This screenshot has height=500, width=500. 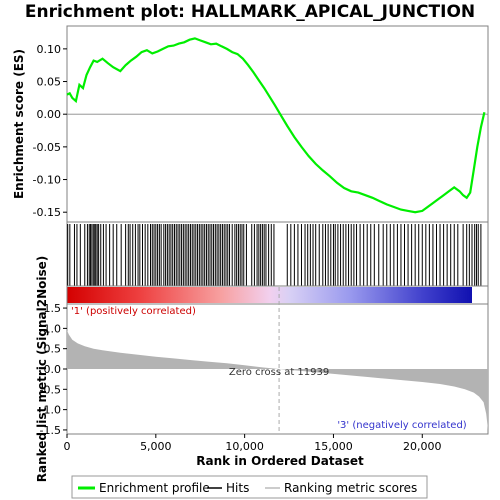 I want to click on legend-box, so click(x=249, y=487).